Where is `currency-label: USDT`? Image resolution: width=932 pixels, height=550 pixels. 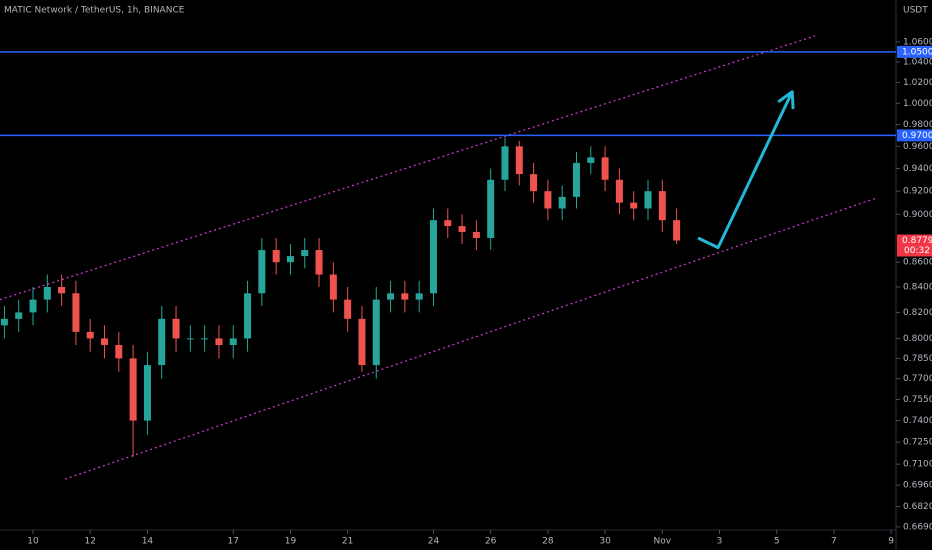 currency-label: USDT is located at coordinates (915, 11).